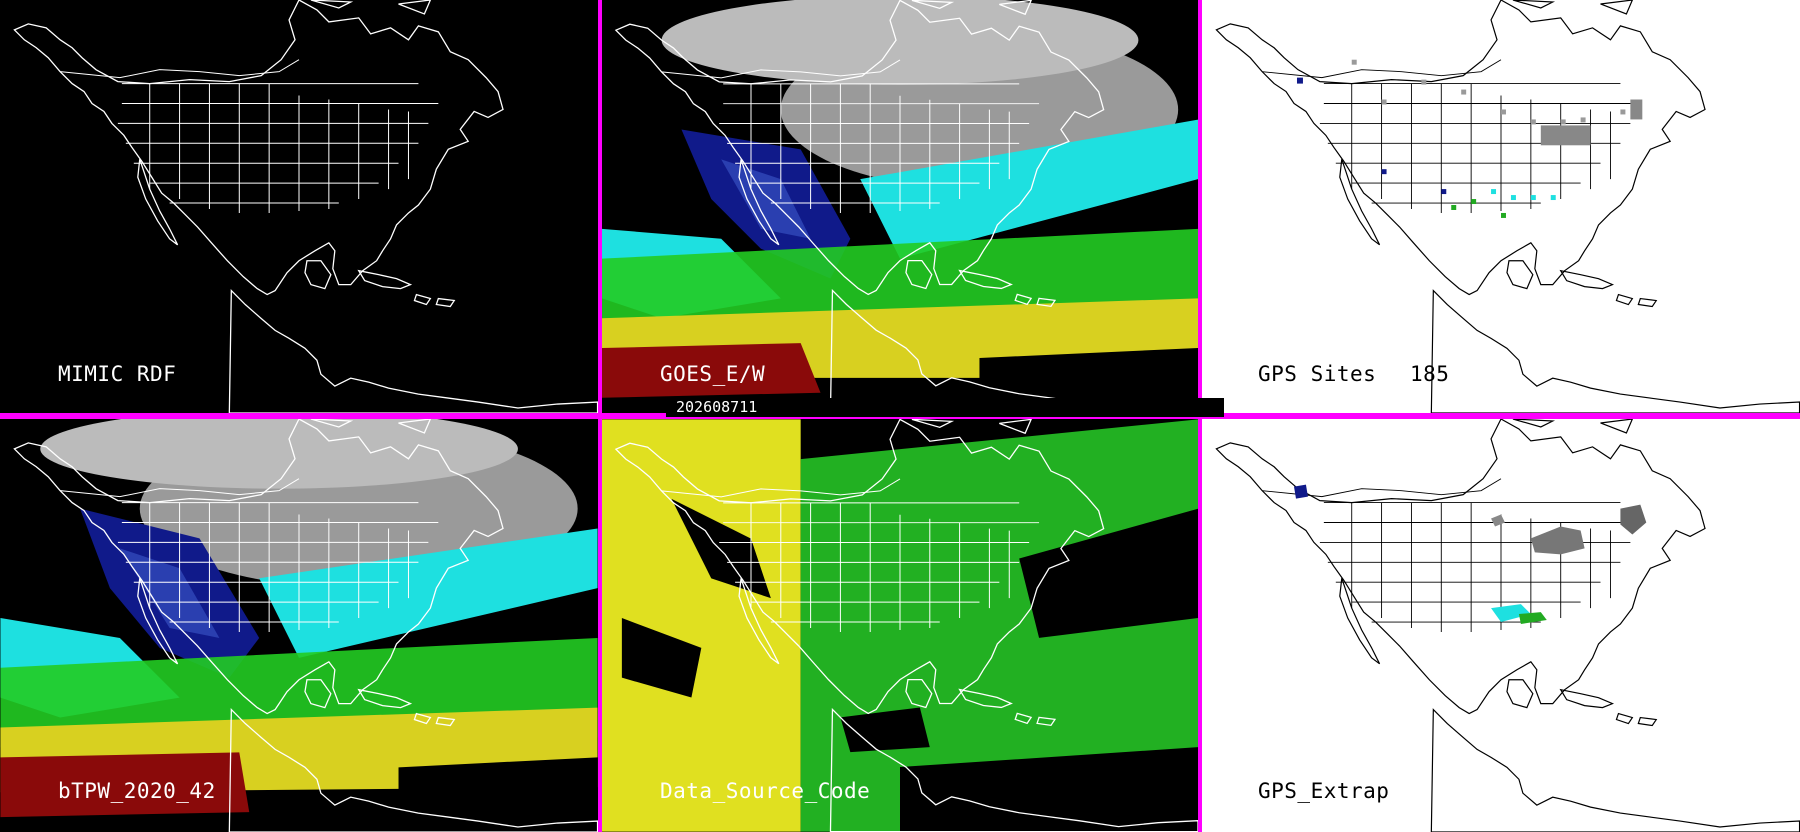 This screenshot has height=832, width=1800. Describe the element at coordinates (1324, 791) in the screenshot. I see `panel-label-gps-extrap: GPS_Extrap` at that location.